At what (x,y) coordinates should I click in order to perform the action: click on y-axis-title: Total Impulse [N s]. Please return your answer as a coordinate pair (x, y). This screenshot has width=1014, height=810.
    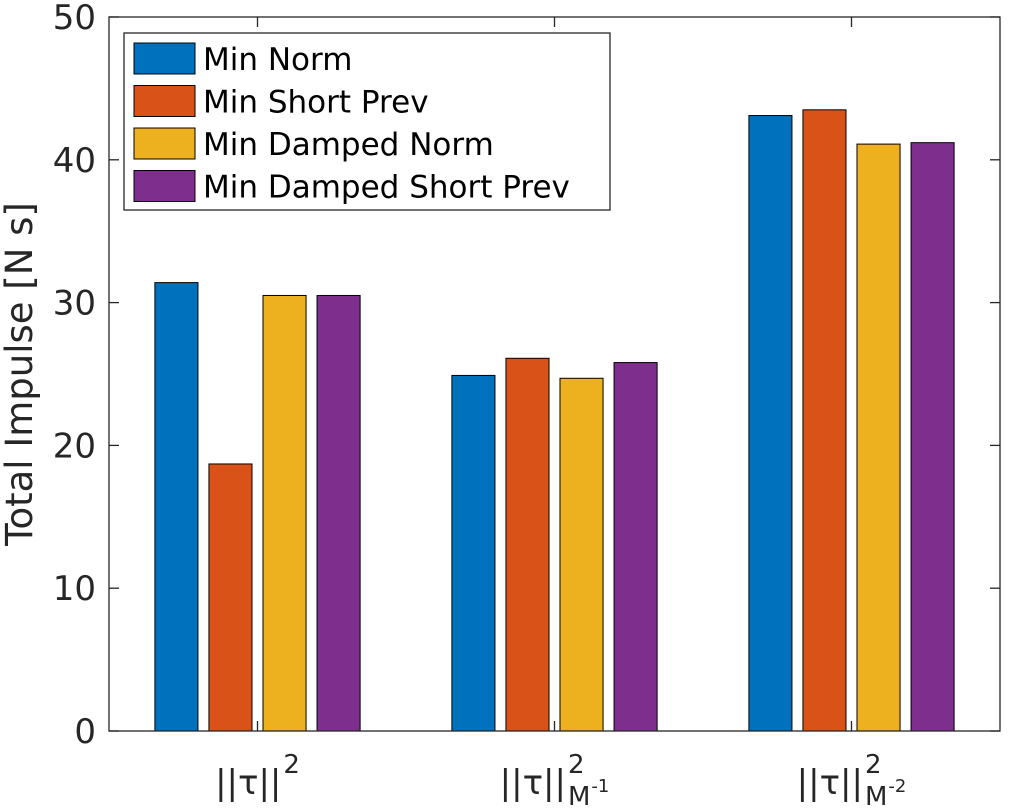
    Looking at the image, I should click on (20, 374).